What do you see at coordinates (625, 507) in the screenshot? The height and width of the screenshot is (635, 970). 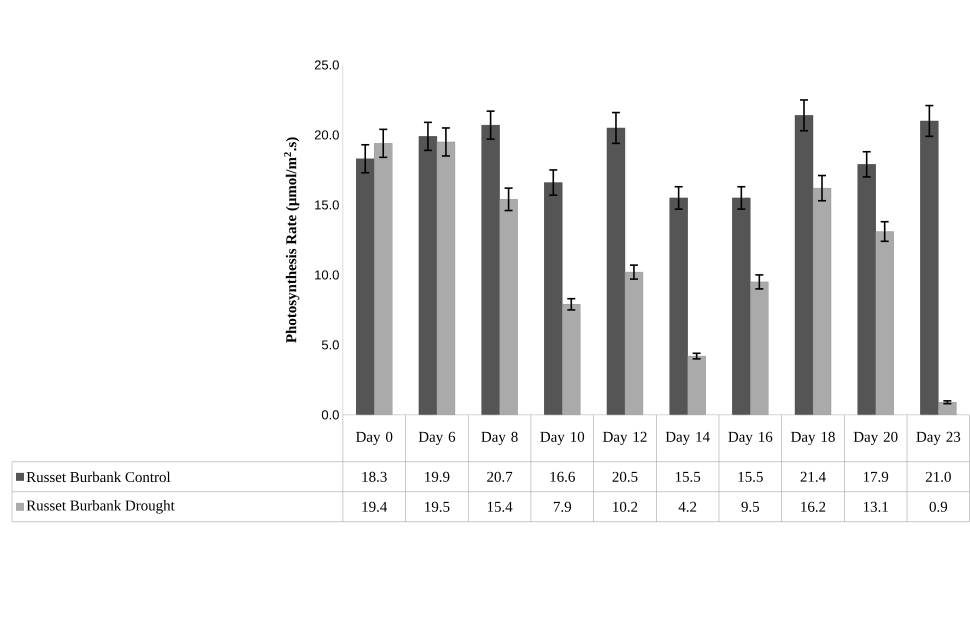 I see `data-label: 10.2` at bounding box center [625, 507].